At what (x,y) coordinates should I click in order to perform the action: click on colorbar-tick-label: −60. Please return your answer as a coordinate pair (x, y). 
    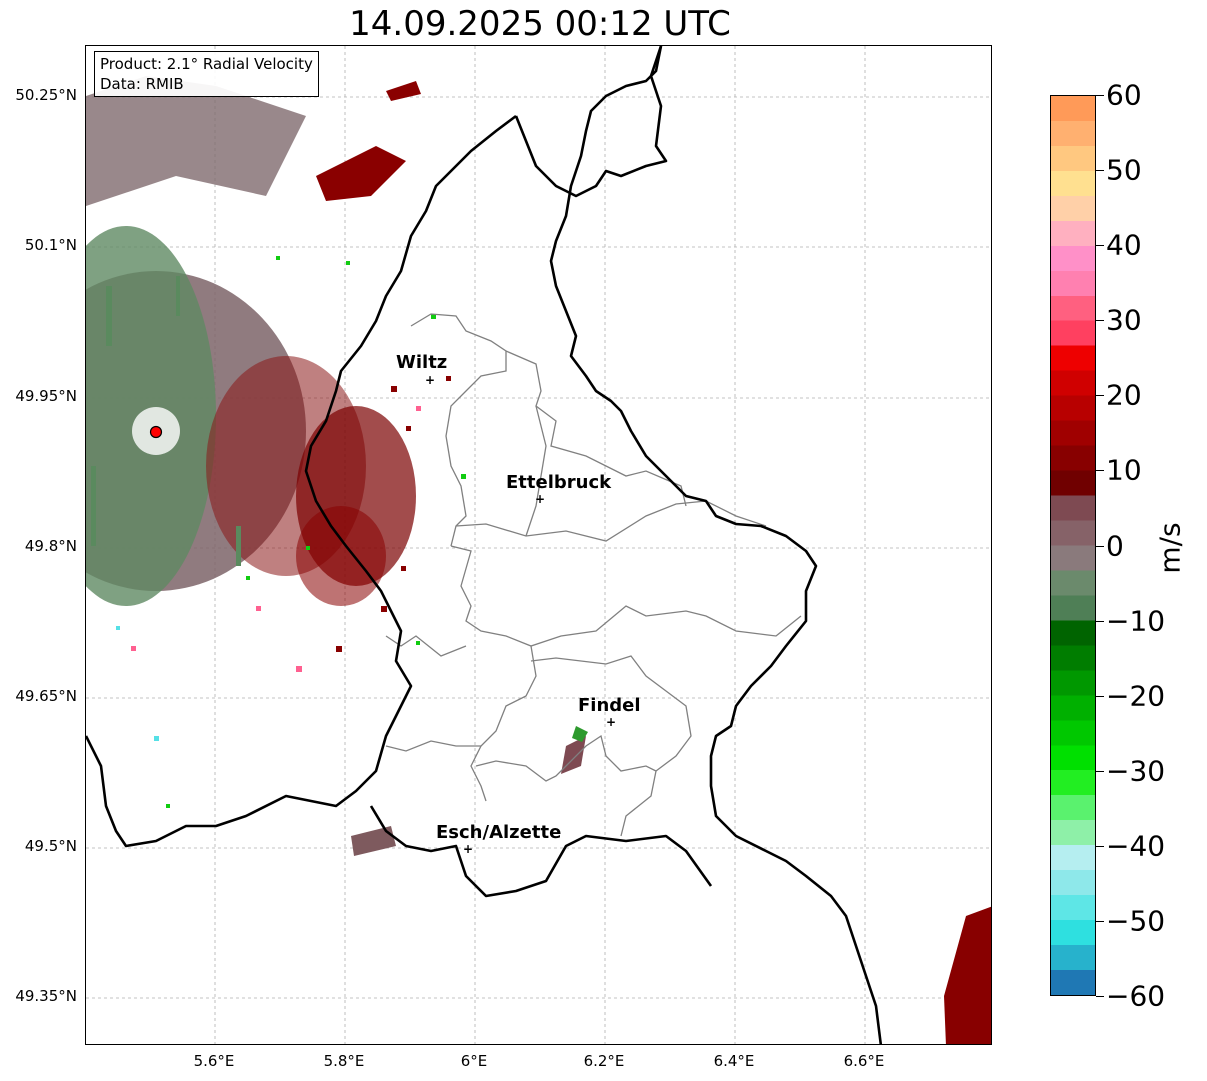
    Looking at the image, I should click on (1136, 996).